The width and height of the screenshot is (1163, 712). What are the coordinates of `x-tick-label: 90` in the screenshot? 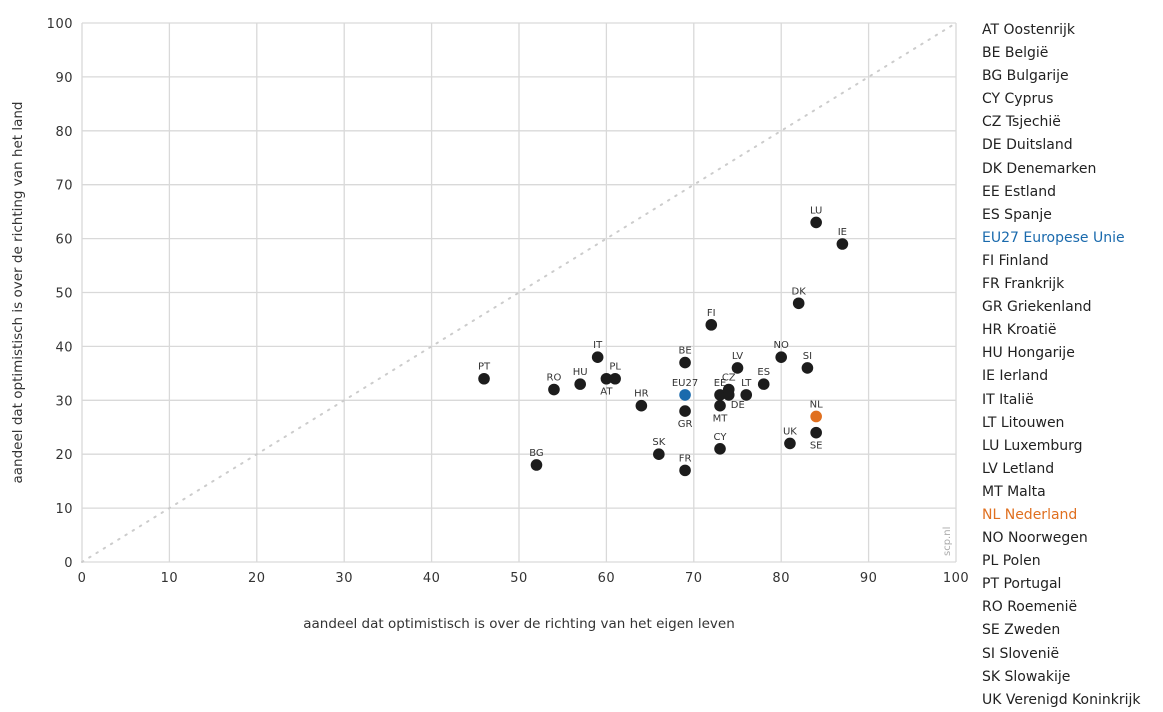 It's located at (869, 578).